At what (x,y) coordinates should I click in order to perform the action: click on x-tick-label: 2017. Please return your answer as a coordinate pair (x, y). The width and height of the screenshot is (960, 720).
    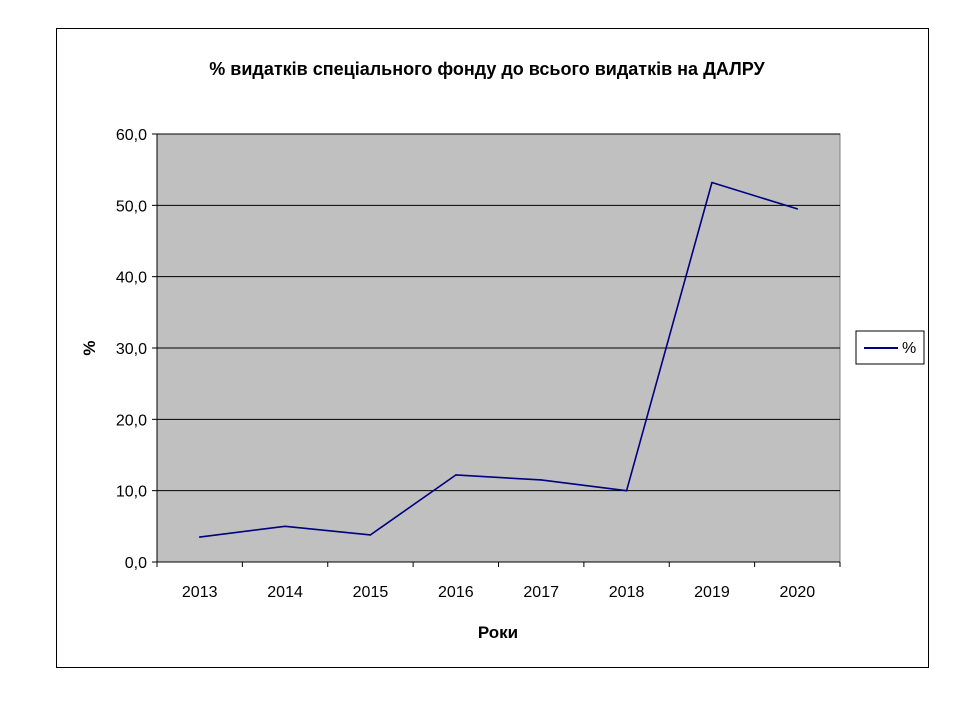
    Looking at the image, I should click on (541, 592).